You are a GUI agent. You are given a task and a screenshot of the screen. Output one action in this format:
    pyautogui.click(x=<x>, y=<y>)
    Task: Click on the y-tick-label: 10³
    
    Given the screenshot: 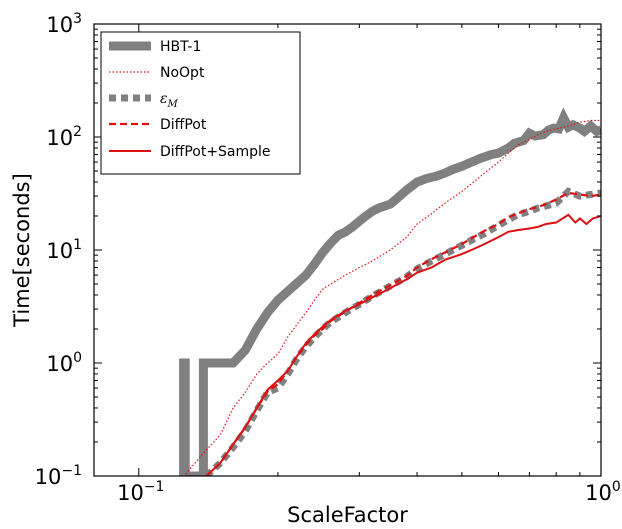 What is the action you would take?
    pyautogui.click(x=64, y=24)
    